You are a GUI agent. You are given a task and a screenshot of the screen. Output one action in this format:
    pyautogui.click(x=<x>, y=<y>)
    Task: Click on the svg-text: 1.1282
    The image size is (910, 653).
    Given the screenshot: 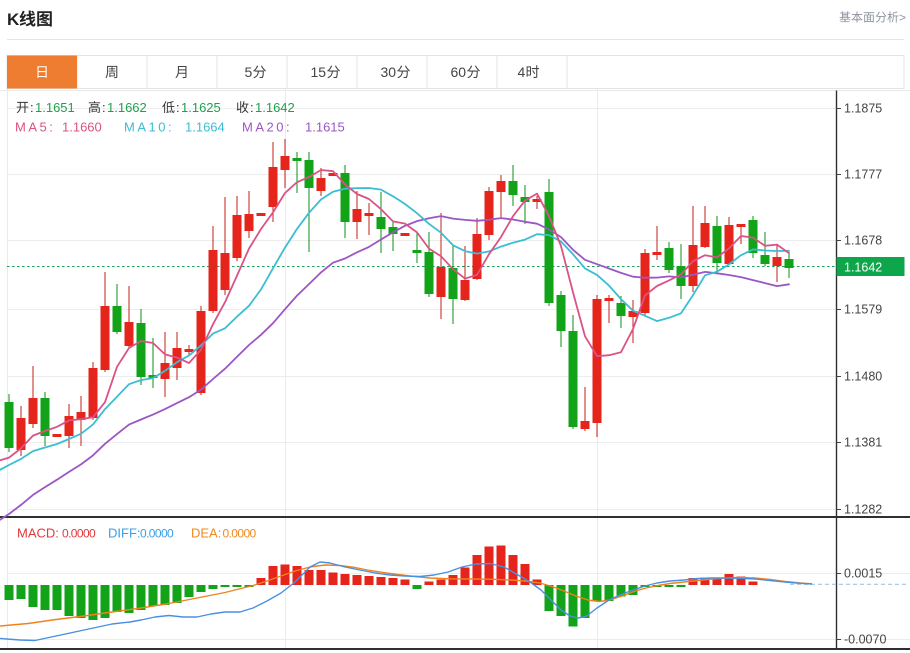 What is the action you would take?
    pyautogui.click(x=863, y=510)
    